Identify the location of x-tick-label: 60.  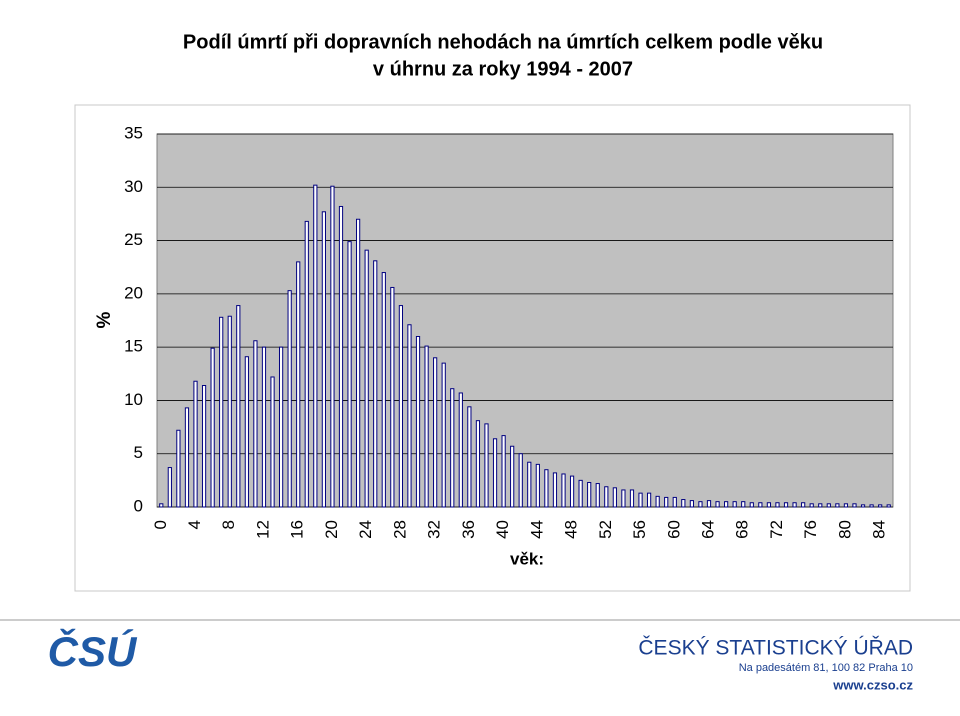
(673, 529).